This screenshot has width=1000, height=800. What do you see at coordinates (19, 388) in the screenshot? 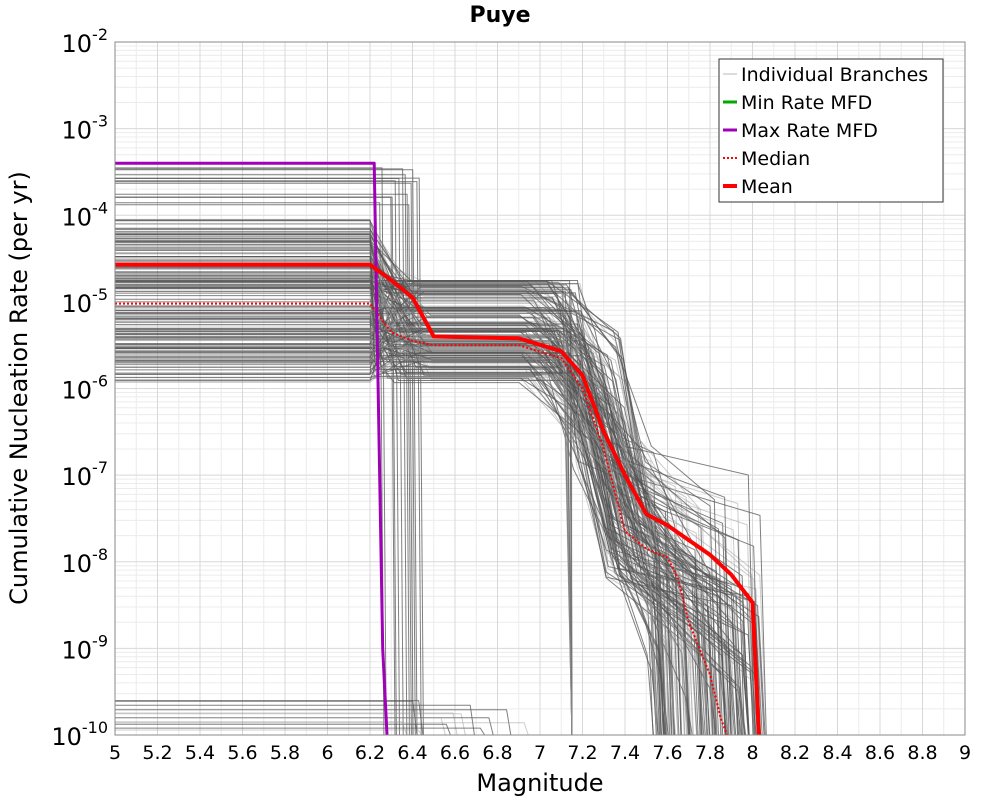
I see `y-axis-label: Cumulative Nucleation Rate (per yr)` at bounding box center [19, 388].